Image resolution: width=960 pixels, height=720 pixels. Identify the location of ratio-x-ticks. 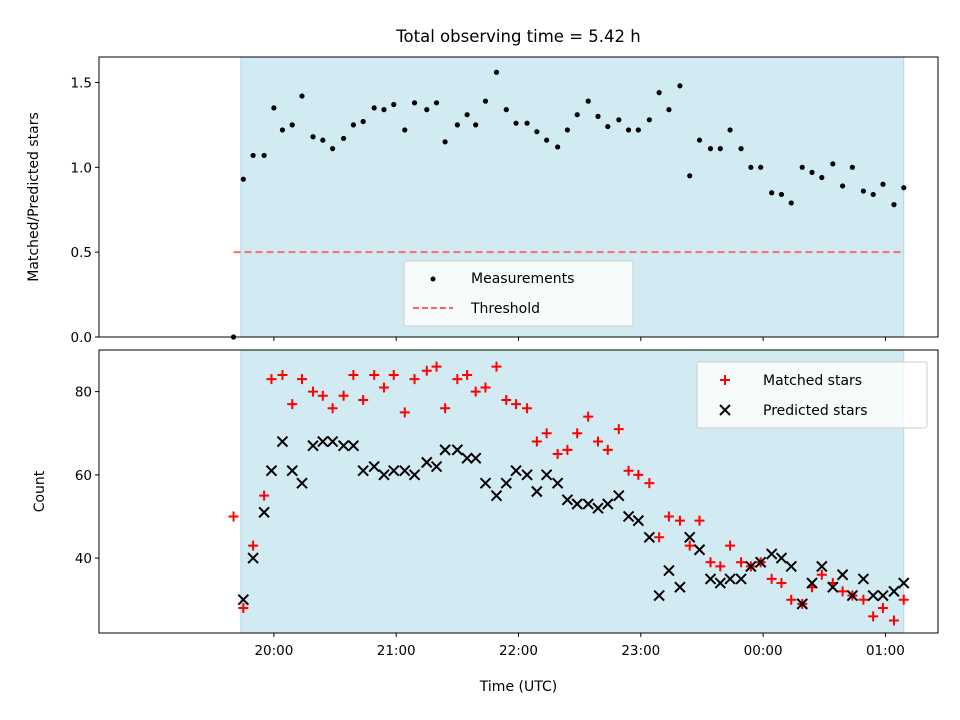
(579, 339).